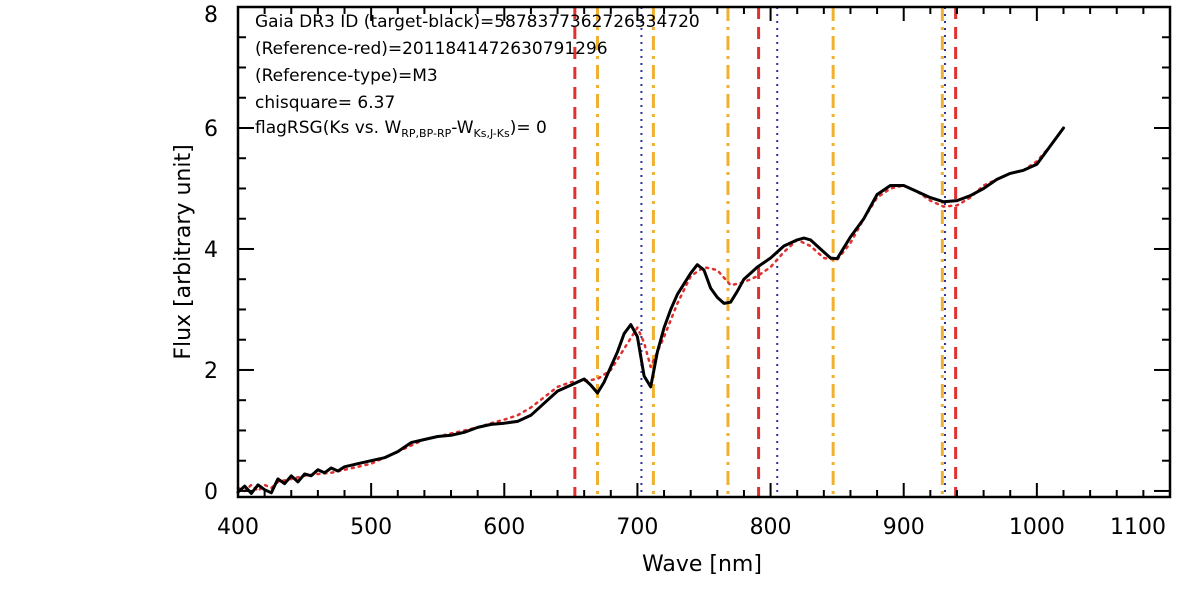 The height and width of the screenshot is (590, 1180). I want to click on x-axis-title: Wave [nm], so click(702, 564).